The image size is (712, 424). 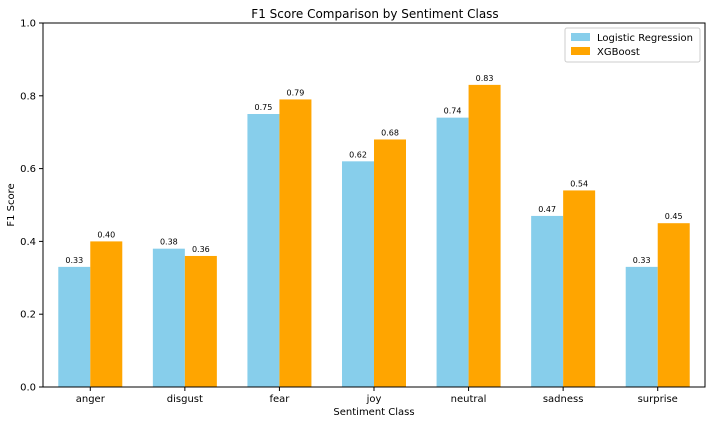 What do you see at coordinates (106, 314) in the screenshot?
I see `bar-xgboost-anger` at bounding box center [106, 314].